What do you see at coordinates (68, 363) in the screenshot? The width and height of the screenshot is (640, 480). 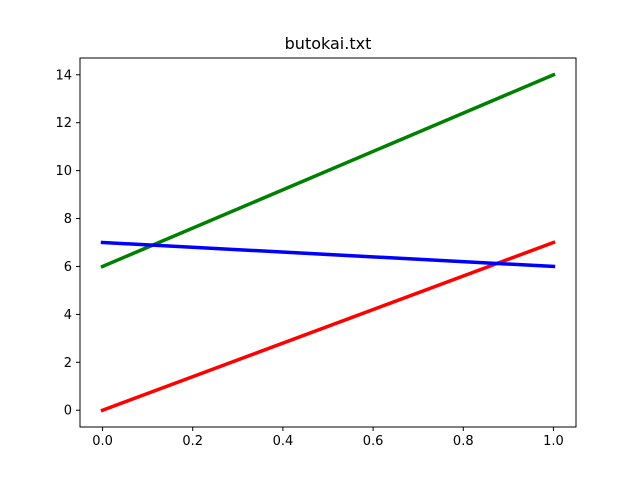 I see `y-tick-label: 2` at bounding box center [68, 363].